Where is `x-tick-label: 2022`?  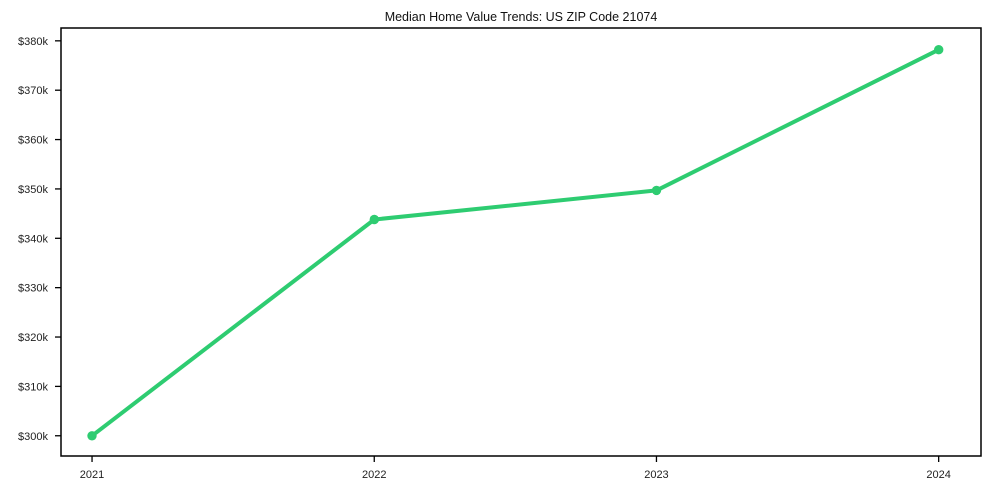
x-tick-label: 2022 is located at coordinates (374, 475).